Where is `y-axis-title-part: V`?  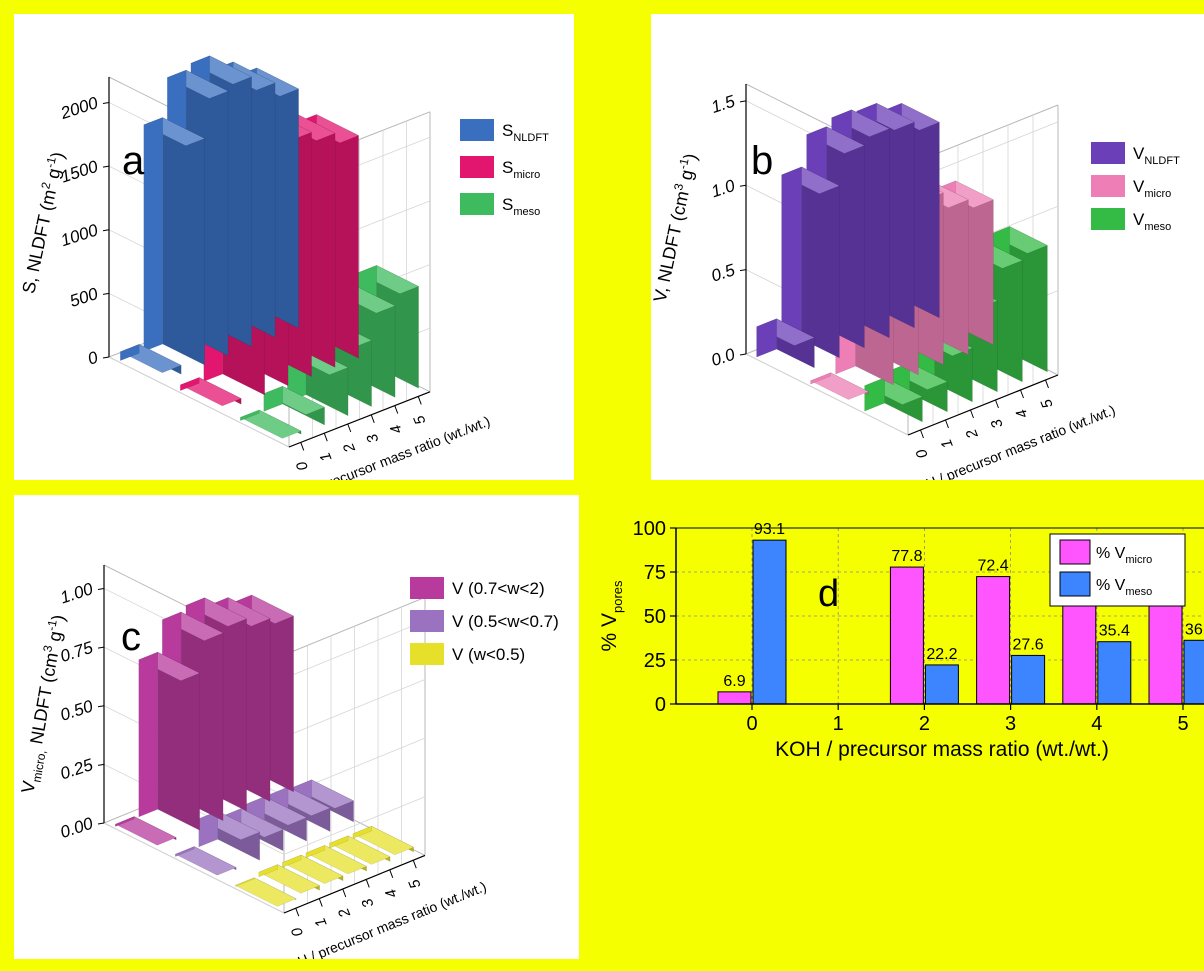
y-axis-title-part: V is located at coordinates (29, 786).